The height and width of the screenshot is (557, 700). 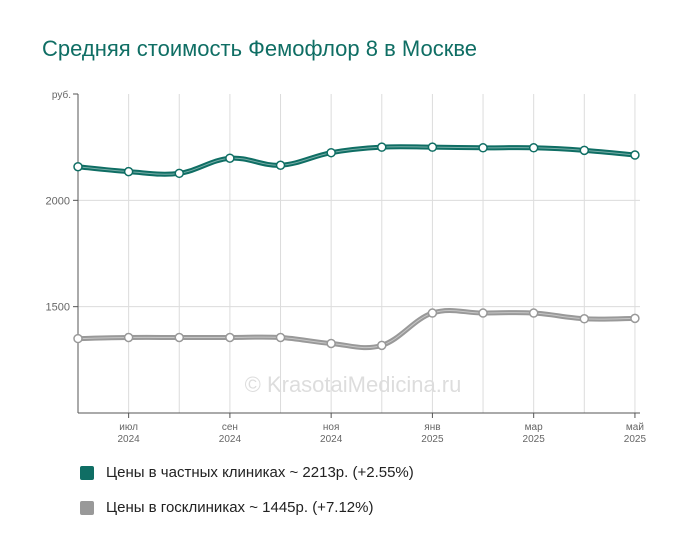 I want to click on x-tick-label-month: ноя, so click(x=331, y=427).